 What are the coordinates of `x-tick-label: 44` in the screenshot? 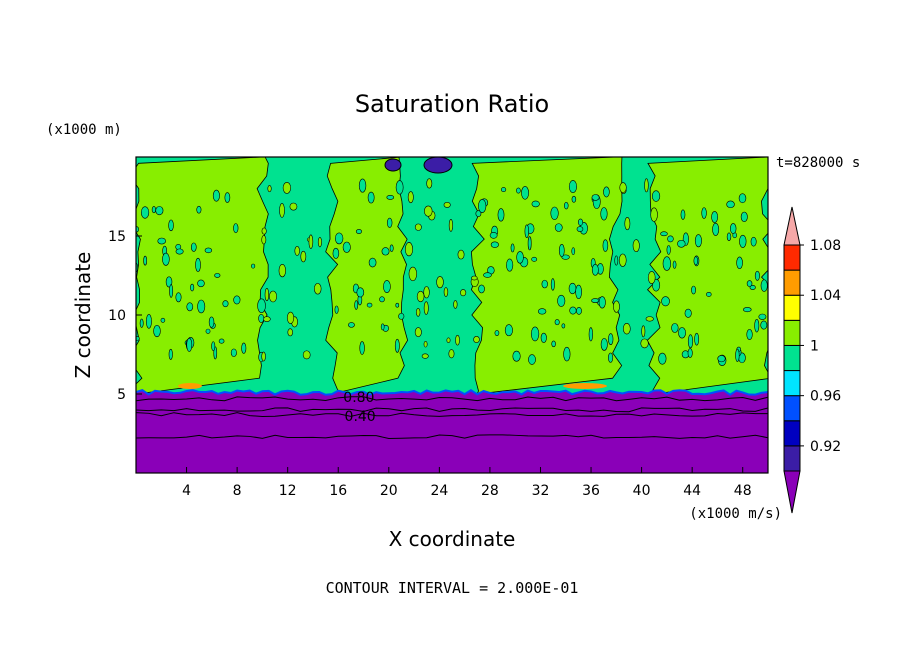 It's located at (692, 491).